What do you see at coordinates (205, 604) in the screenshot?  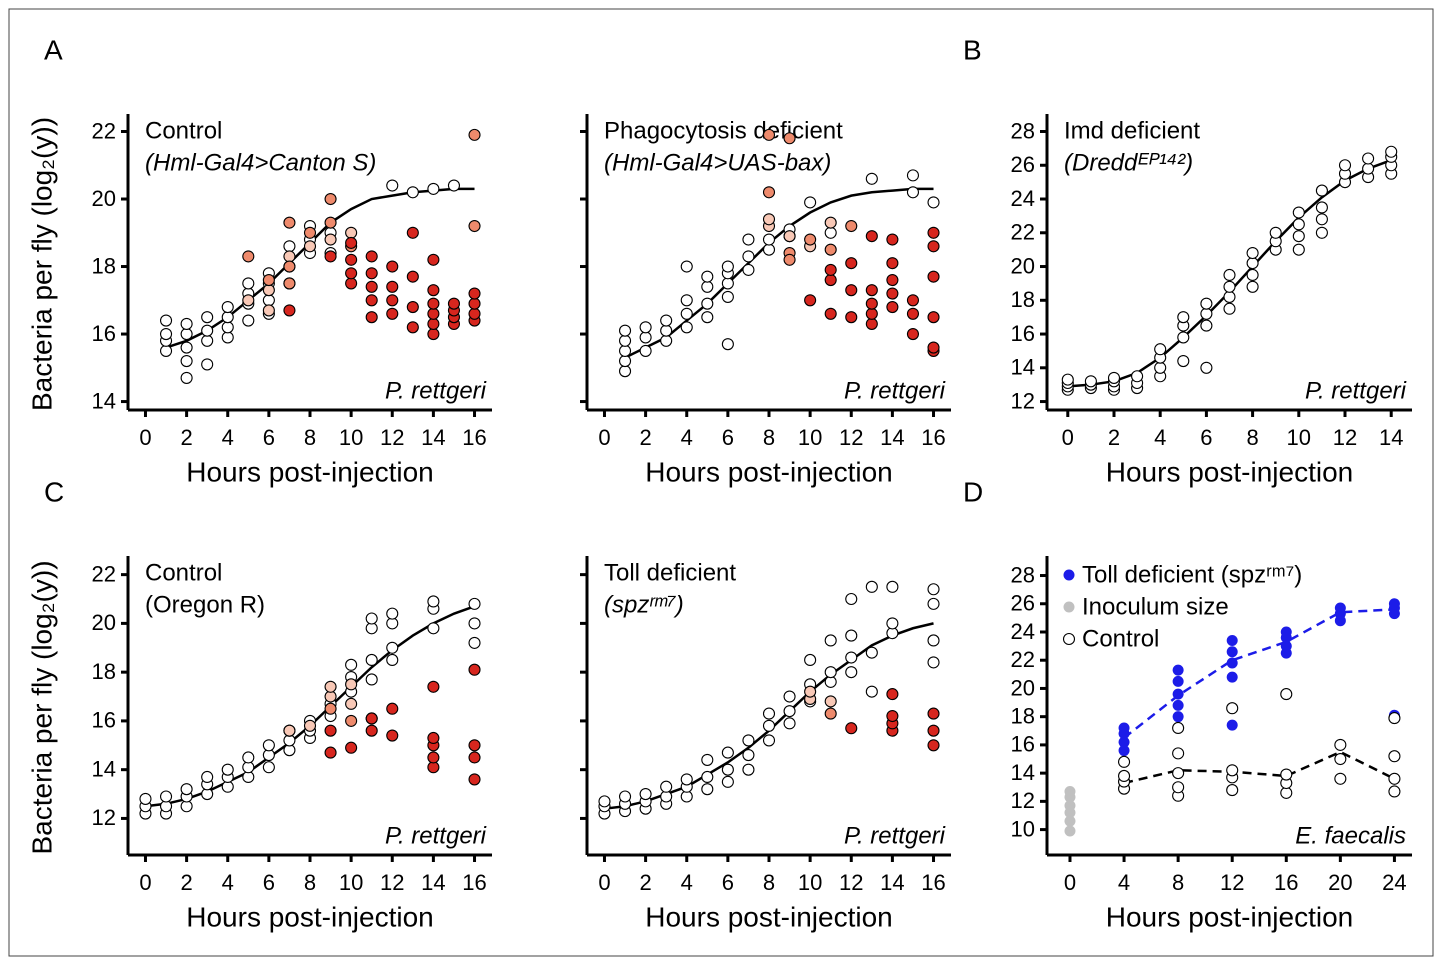 I see `panel-subtitle: (Oregon R)` at bounding box center [205, 604].